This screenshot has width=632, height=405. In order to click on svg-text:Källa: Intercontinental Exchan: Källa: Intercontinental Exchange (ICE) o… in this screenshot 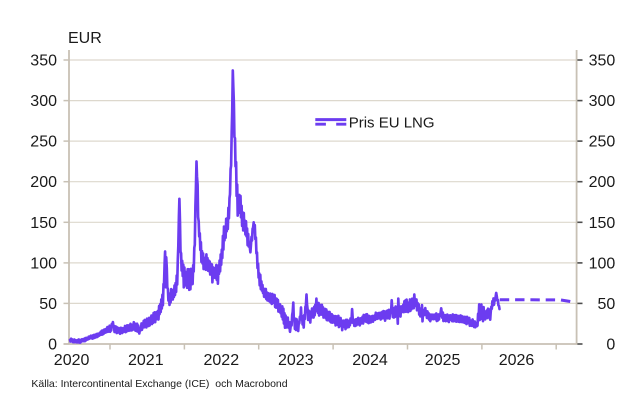, I will do `click(159, 384)`.